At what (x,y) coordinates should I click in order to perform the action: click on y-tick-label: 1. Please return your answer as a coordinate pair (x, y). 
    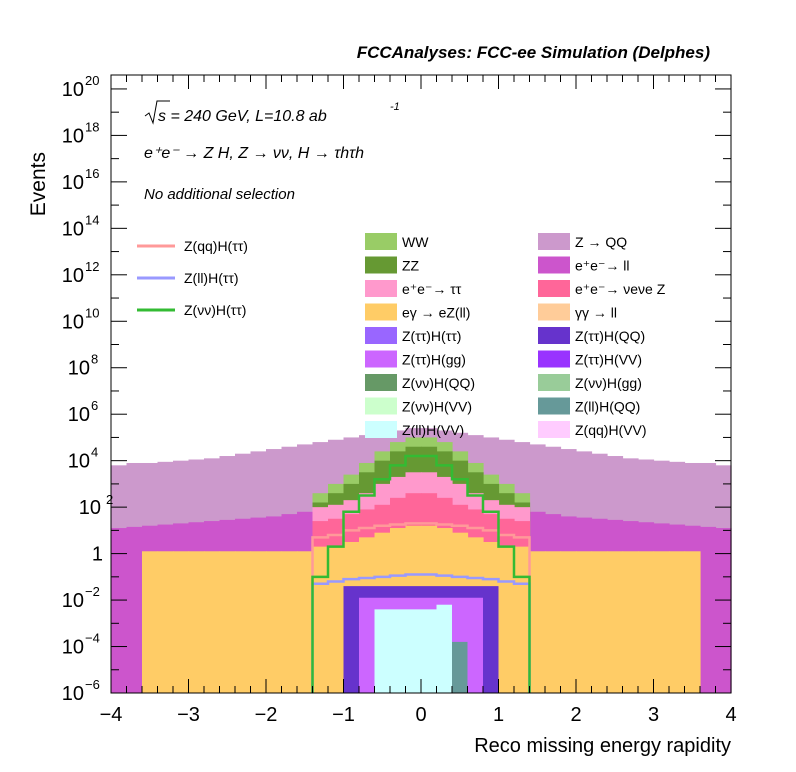
    Looking at the image, I should click on (97, 555).